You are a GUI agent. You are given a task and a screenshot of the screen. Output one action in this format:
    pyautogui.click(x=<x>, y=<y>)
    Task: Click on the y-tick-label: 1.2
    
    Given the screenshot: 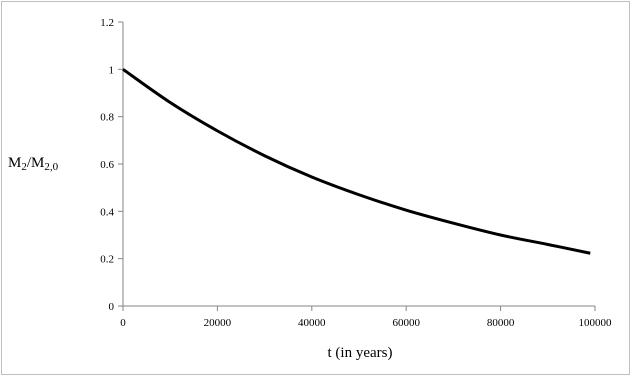 What is the action you would take?
    pyautogui.click(x=107, y=23)
    